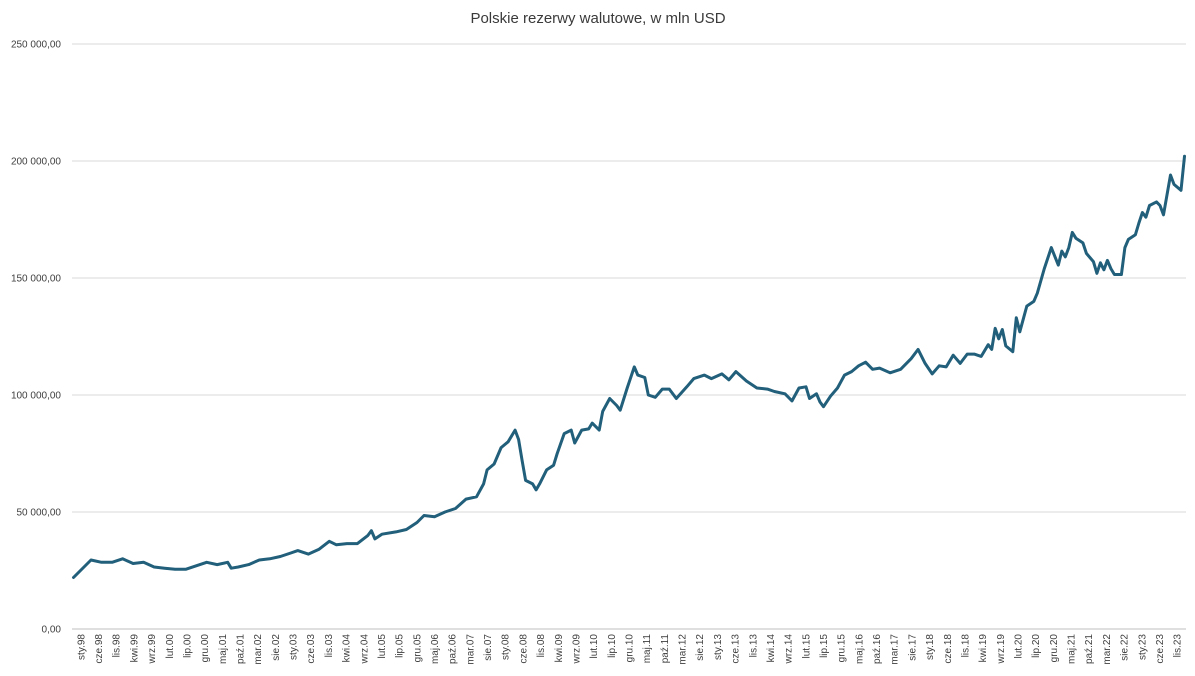 The width and height of the screenshot is (1195, 676). I want to click on x-tick-label: cze.13, so click(736, 649).